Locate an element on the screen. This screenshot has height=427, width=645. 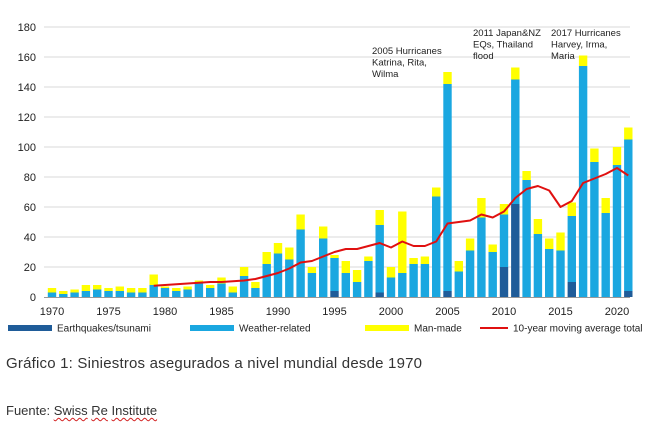
bar-weather-related-1971 is located at coordinates (63, 295).